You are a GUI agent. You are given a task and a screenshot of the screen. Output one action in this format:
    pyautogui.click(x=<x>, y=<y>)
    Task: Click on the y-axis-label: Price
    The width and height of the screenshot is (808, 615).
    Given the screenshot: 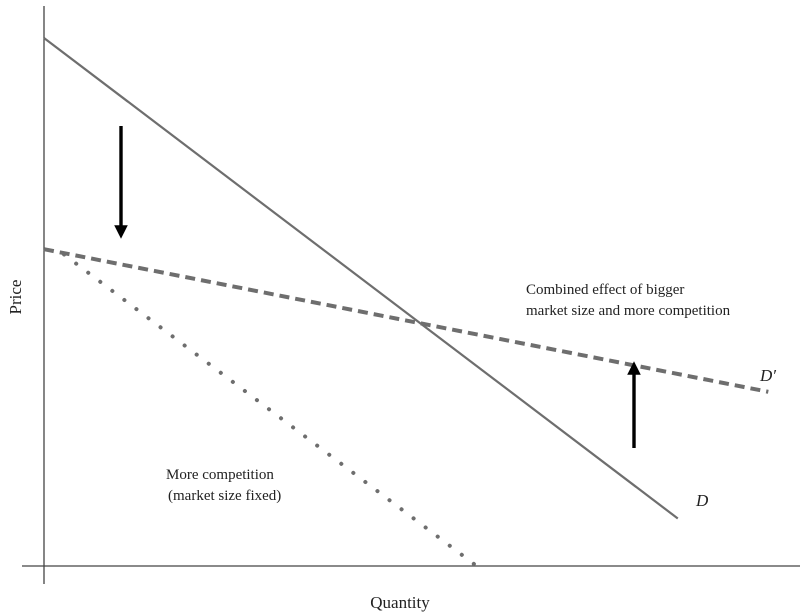 What is the action you would take?
    pyautogui.click(x=15, y=297)
    